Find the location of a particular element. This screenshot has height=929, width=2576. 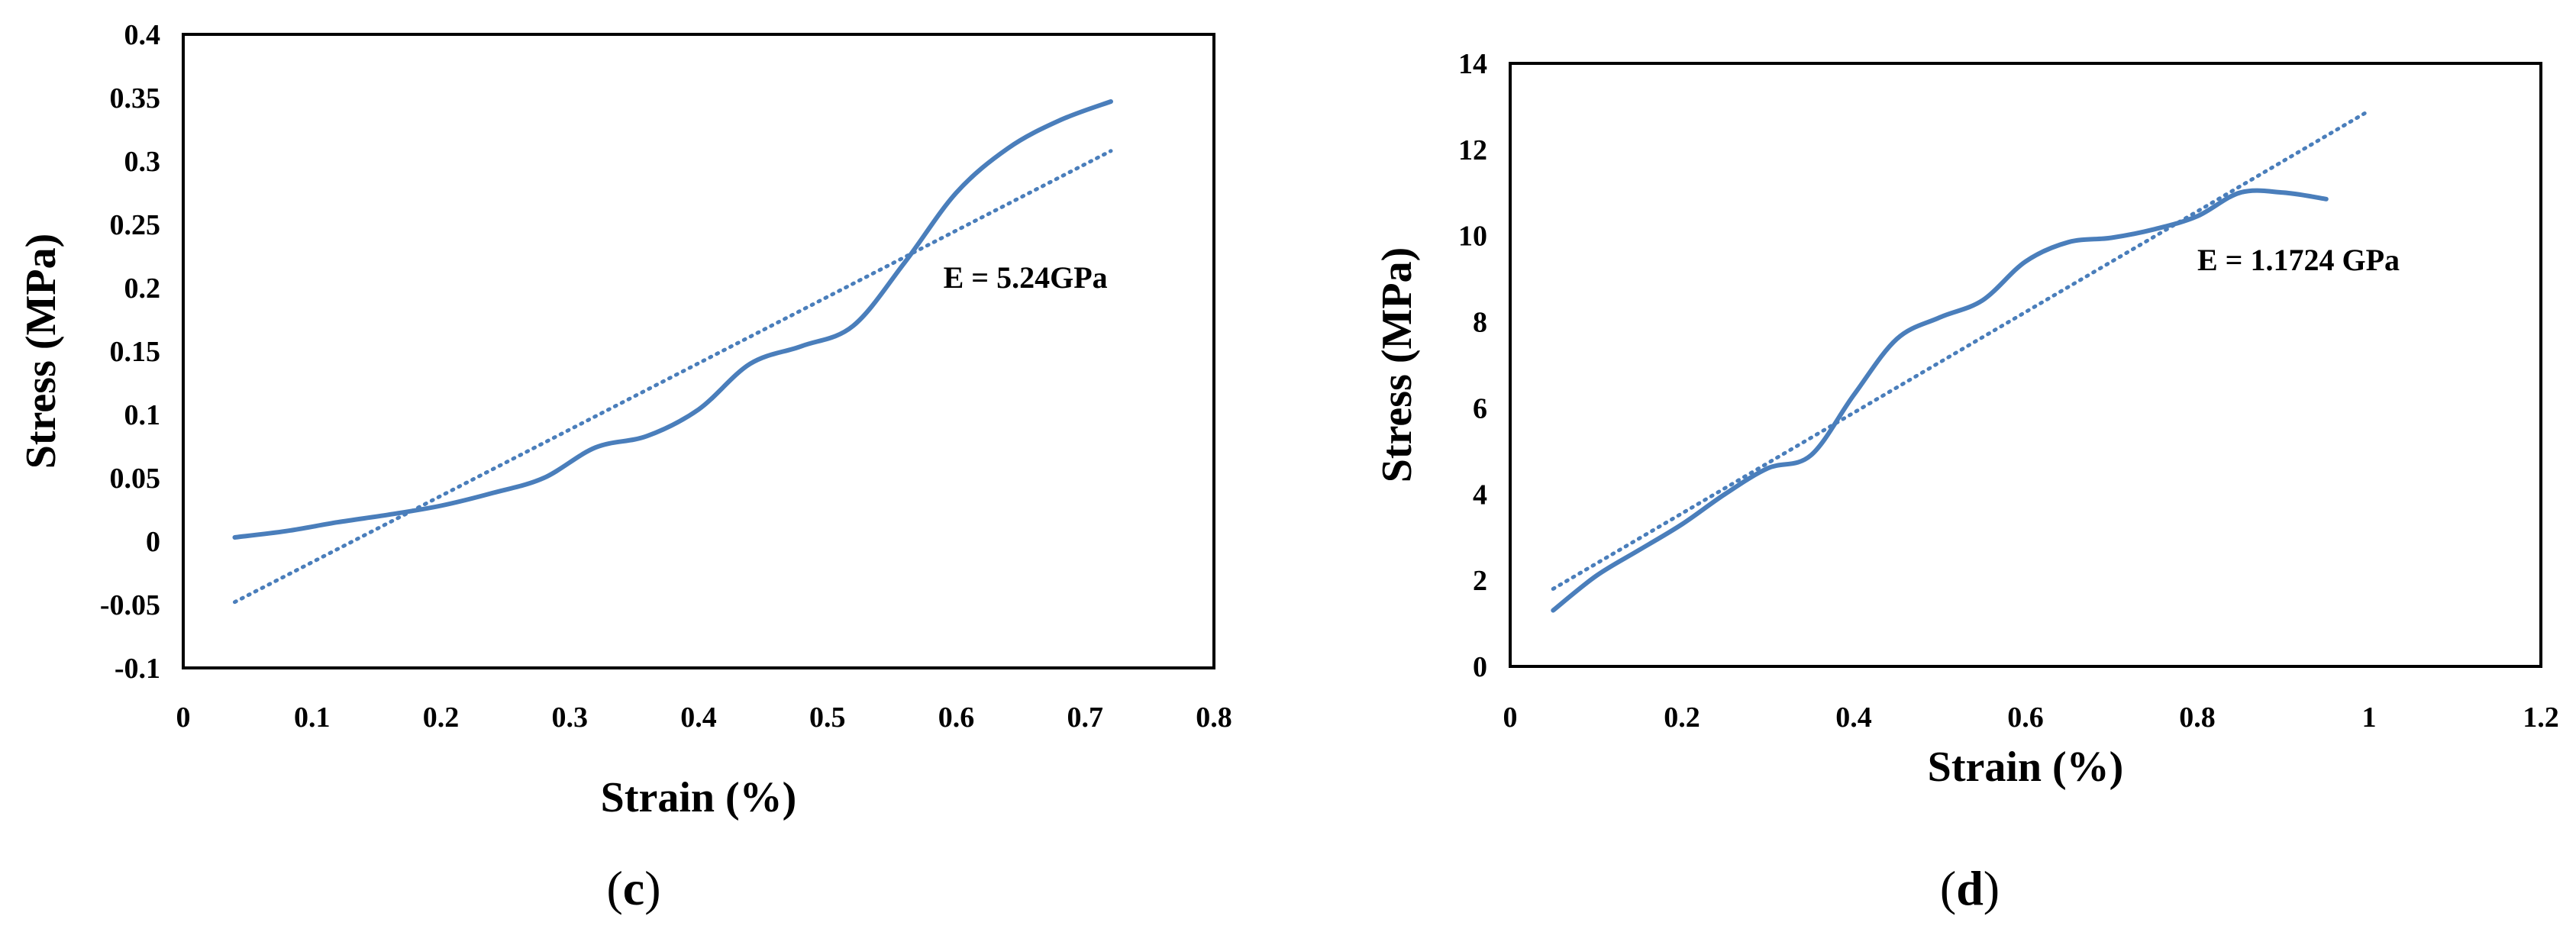

y-tick-label: 12 is located at coordinates (1472, 150).